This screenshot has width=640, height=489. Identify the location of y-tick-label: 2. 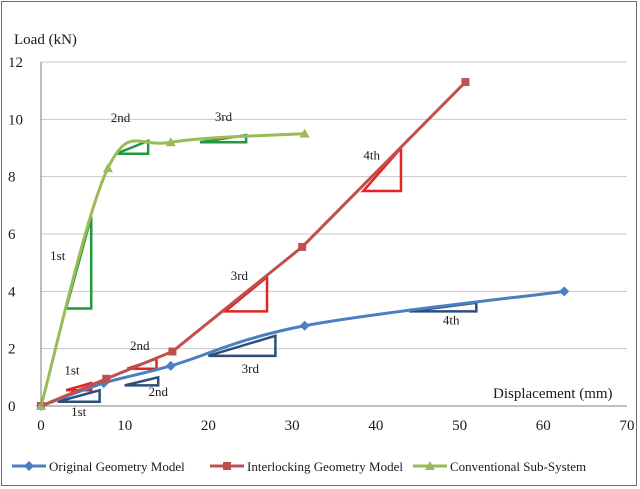
(12, 350).